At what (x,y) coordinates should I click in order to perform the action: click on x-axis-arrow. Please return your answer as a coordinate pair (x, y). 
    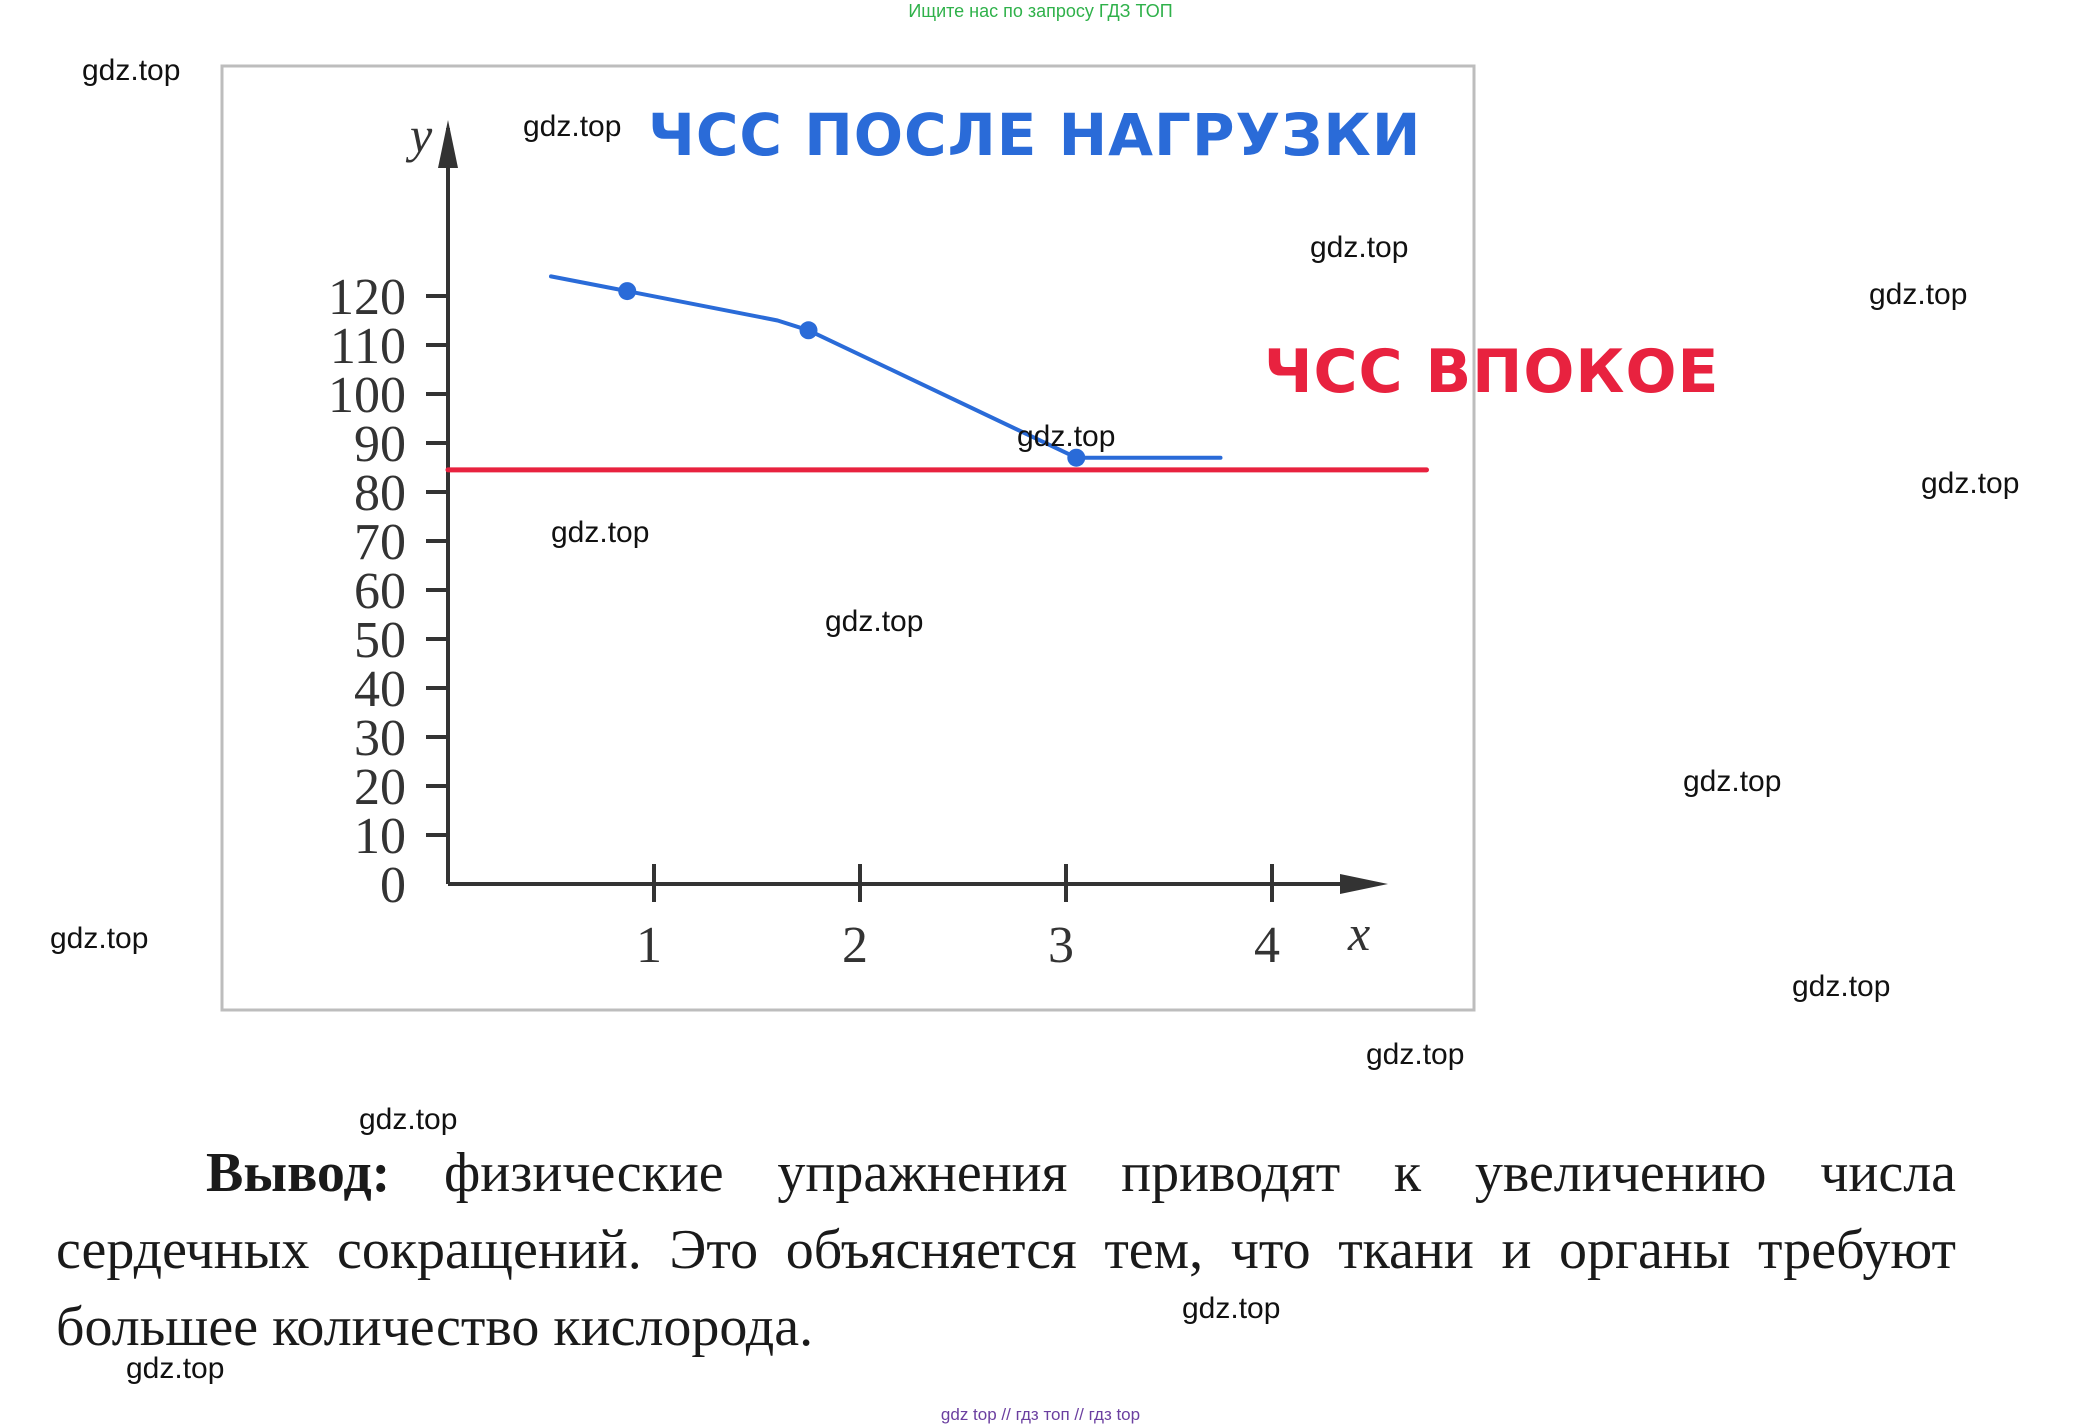
    Looking at the image, I should click on (1364, 884).